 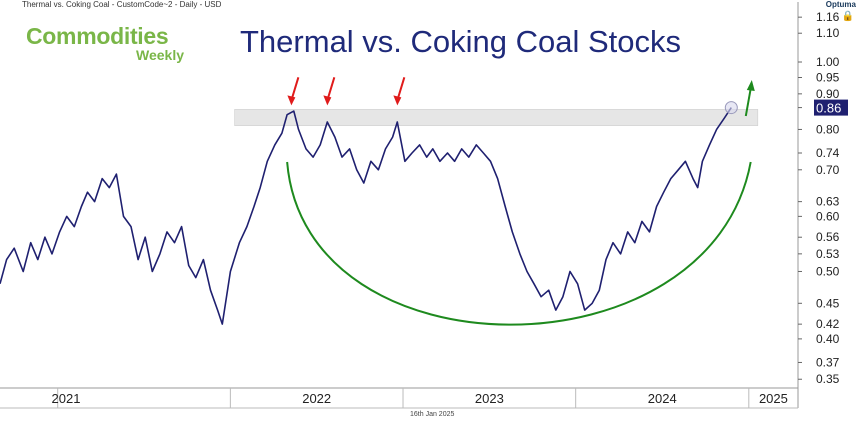 What do you see at coordinates (828, 254) in the screenshot?
I see `y-tick-label: 0.53` at bounding box center [828, 254].